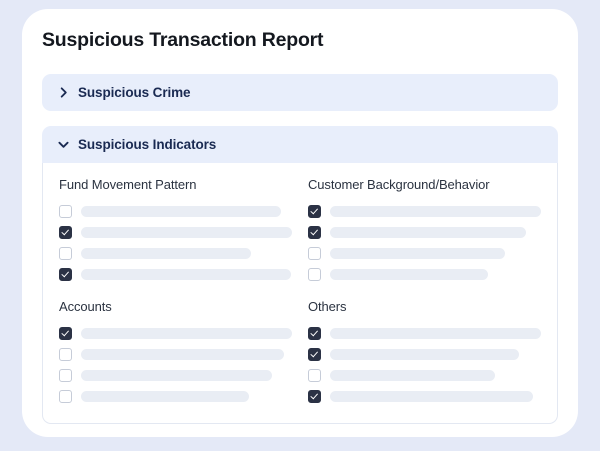  Describe the element at coordinates (300, 144) in the screenshot. I see `accordion-header-suspicious-indicators: Suspicious Indicators` at that location.